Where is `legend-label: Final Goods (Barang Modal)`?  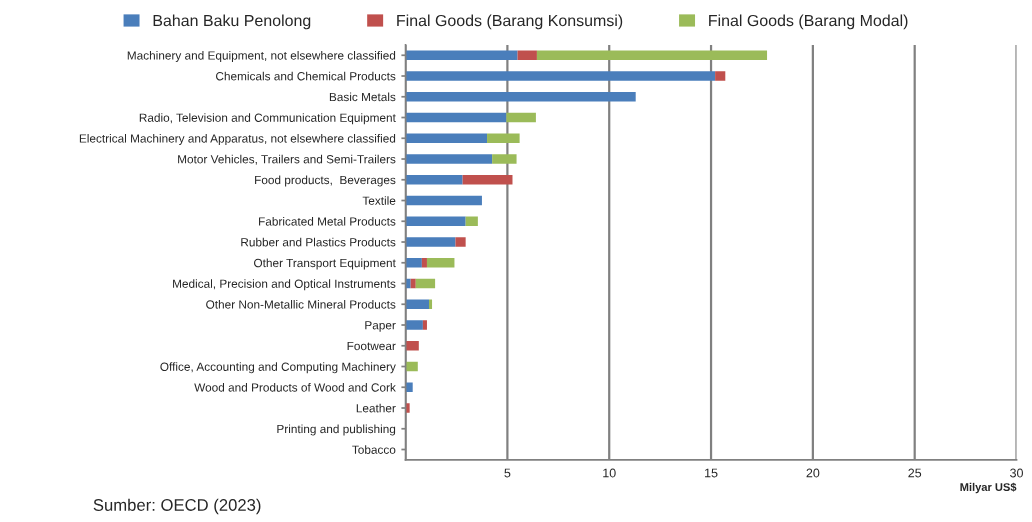
legend-label: Final Goods (Barang Modal) is located at coordinates (808, 22).